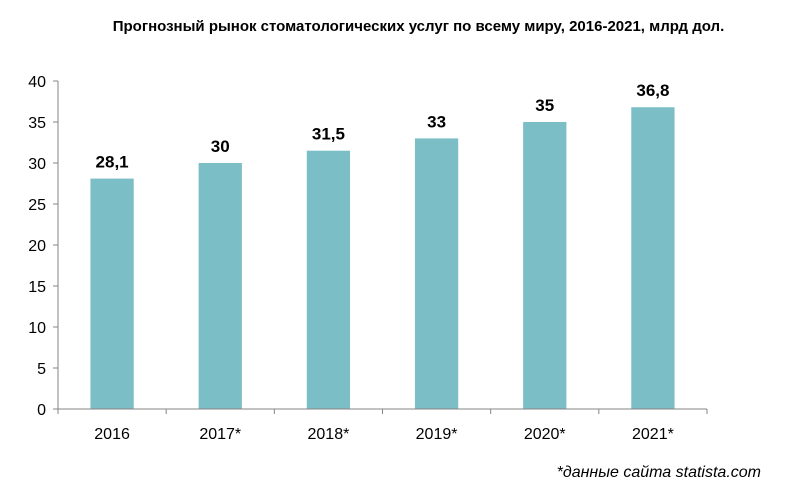 The width and height of the screenshot is (797, 486). I want to click on data-label: 35, so click(544, 105).